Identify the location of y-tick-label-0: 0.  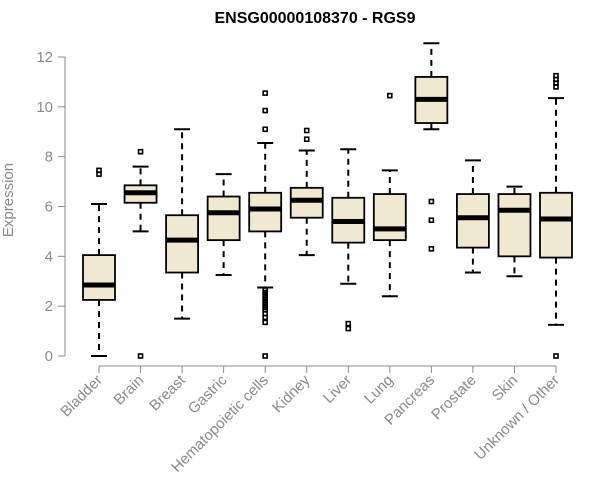
(49, 356).